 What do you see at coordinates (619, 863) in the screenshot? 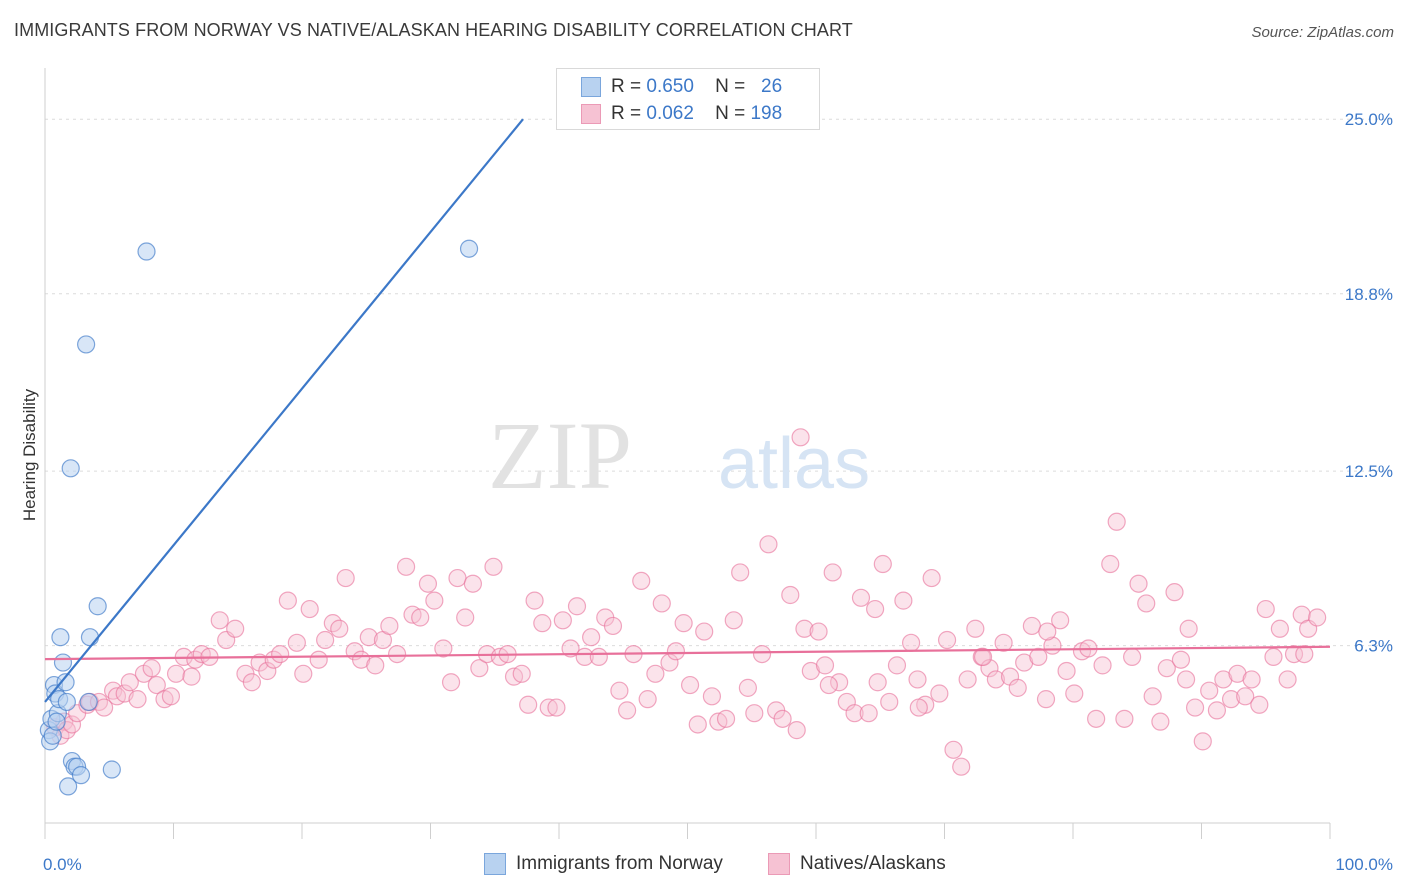
I see `bottom-legend-label-norway: Immigrants from Norway` at bounding box center [619, 863].